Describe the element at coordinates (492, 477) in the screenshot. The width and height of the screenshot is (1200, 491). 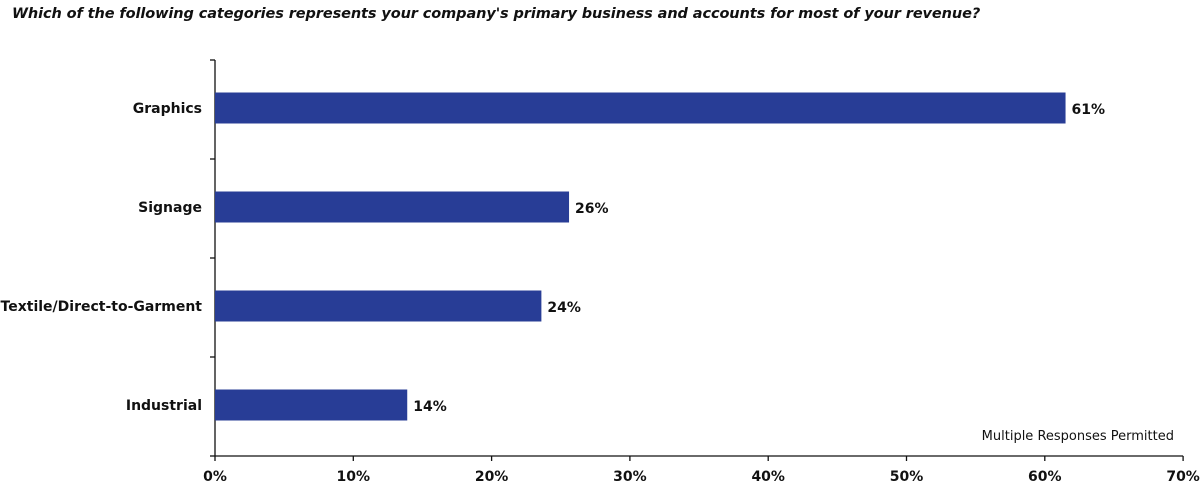
I see `x-tick-label: 20%` at that location.